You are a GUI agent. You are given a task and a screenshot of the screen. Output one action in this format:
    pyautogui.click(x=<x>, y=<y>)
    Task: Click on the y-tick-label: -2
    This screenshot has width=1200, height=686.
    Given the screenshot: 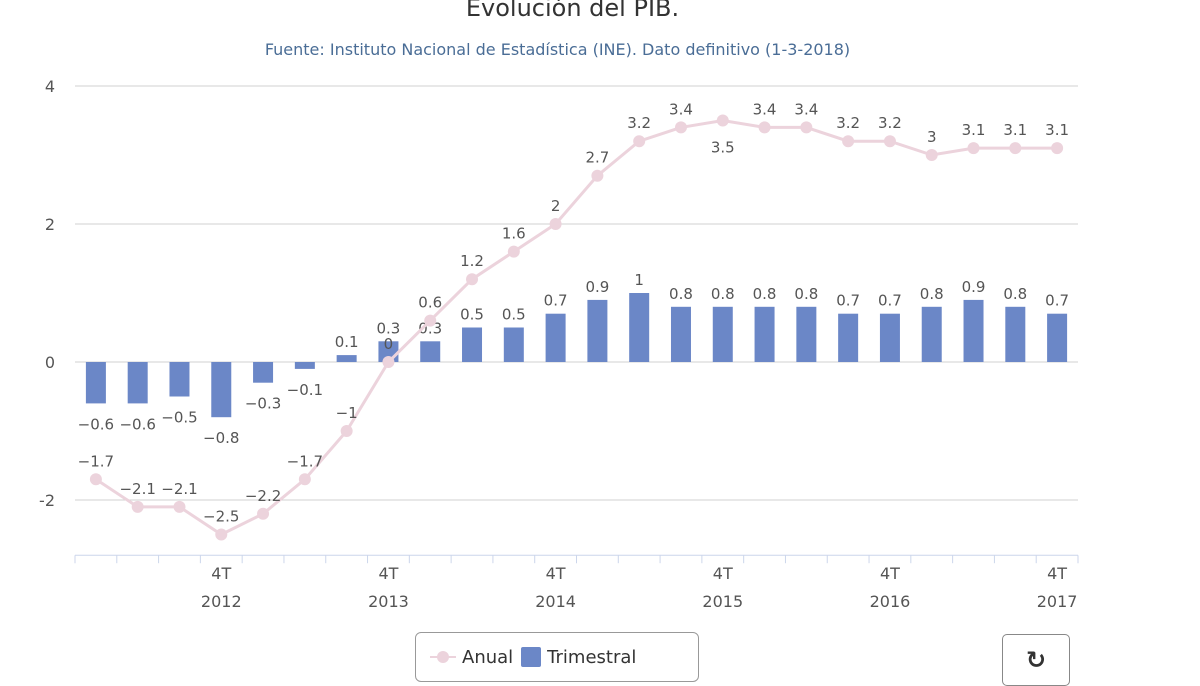 What is the action you would take?
    pyautogui.click(x=47, y=500)
    